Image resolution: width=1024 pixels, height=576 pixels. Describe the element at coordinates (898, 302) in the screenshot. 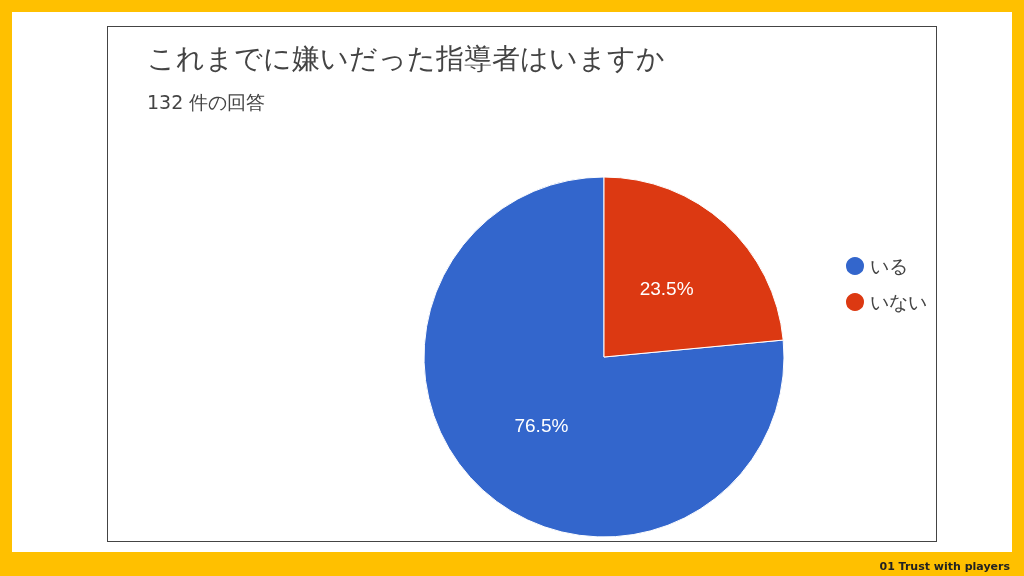

I see `legend-label: いない` at that location.